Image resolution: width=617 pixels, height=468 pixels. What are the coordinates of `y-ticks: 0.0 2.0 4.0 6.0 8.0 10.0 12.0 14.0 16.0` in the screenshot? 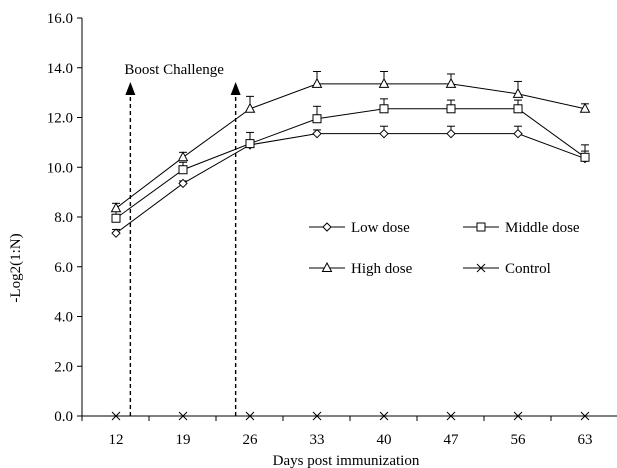 It's located at (64, 218).